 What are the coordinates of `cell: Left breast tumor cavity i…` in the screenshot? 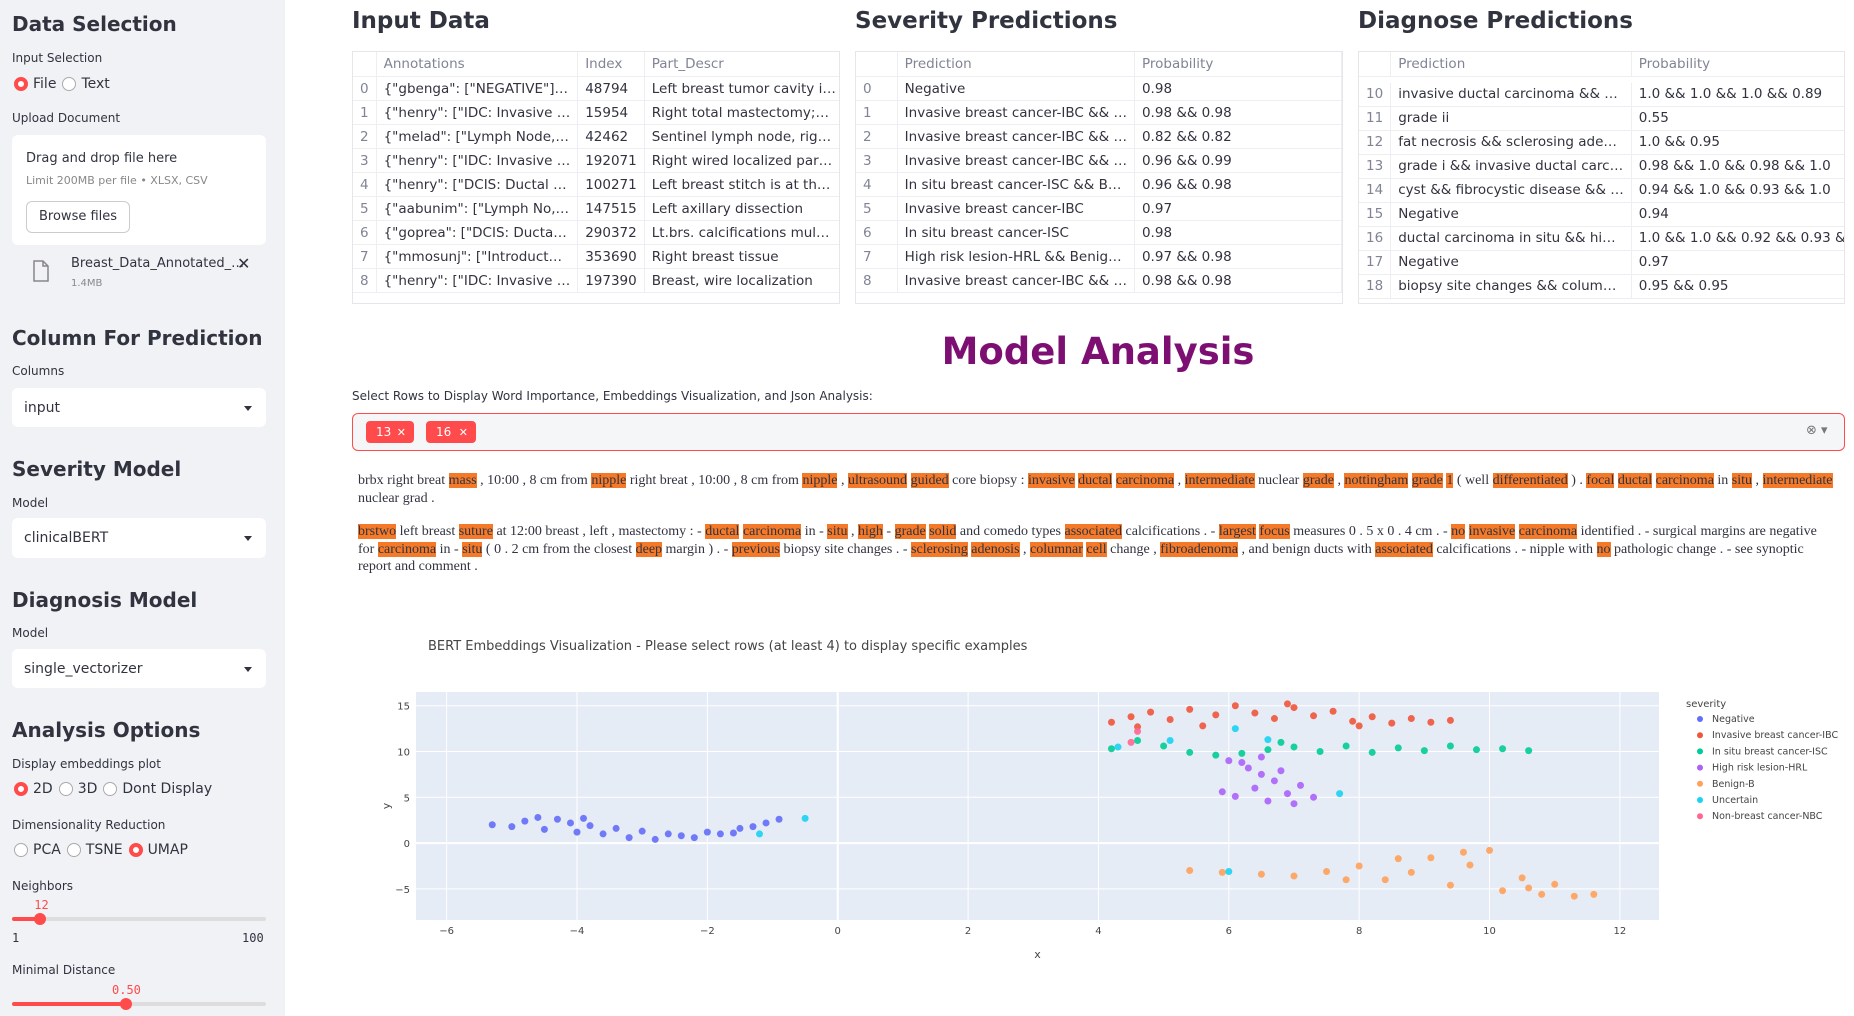 It's located at (741, 88).